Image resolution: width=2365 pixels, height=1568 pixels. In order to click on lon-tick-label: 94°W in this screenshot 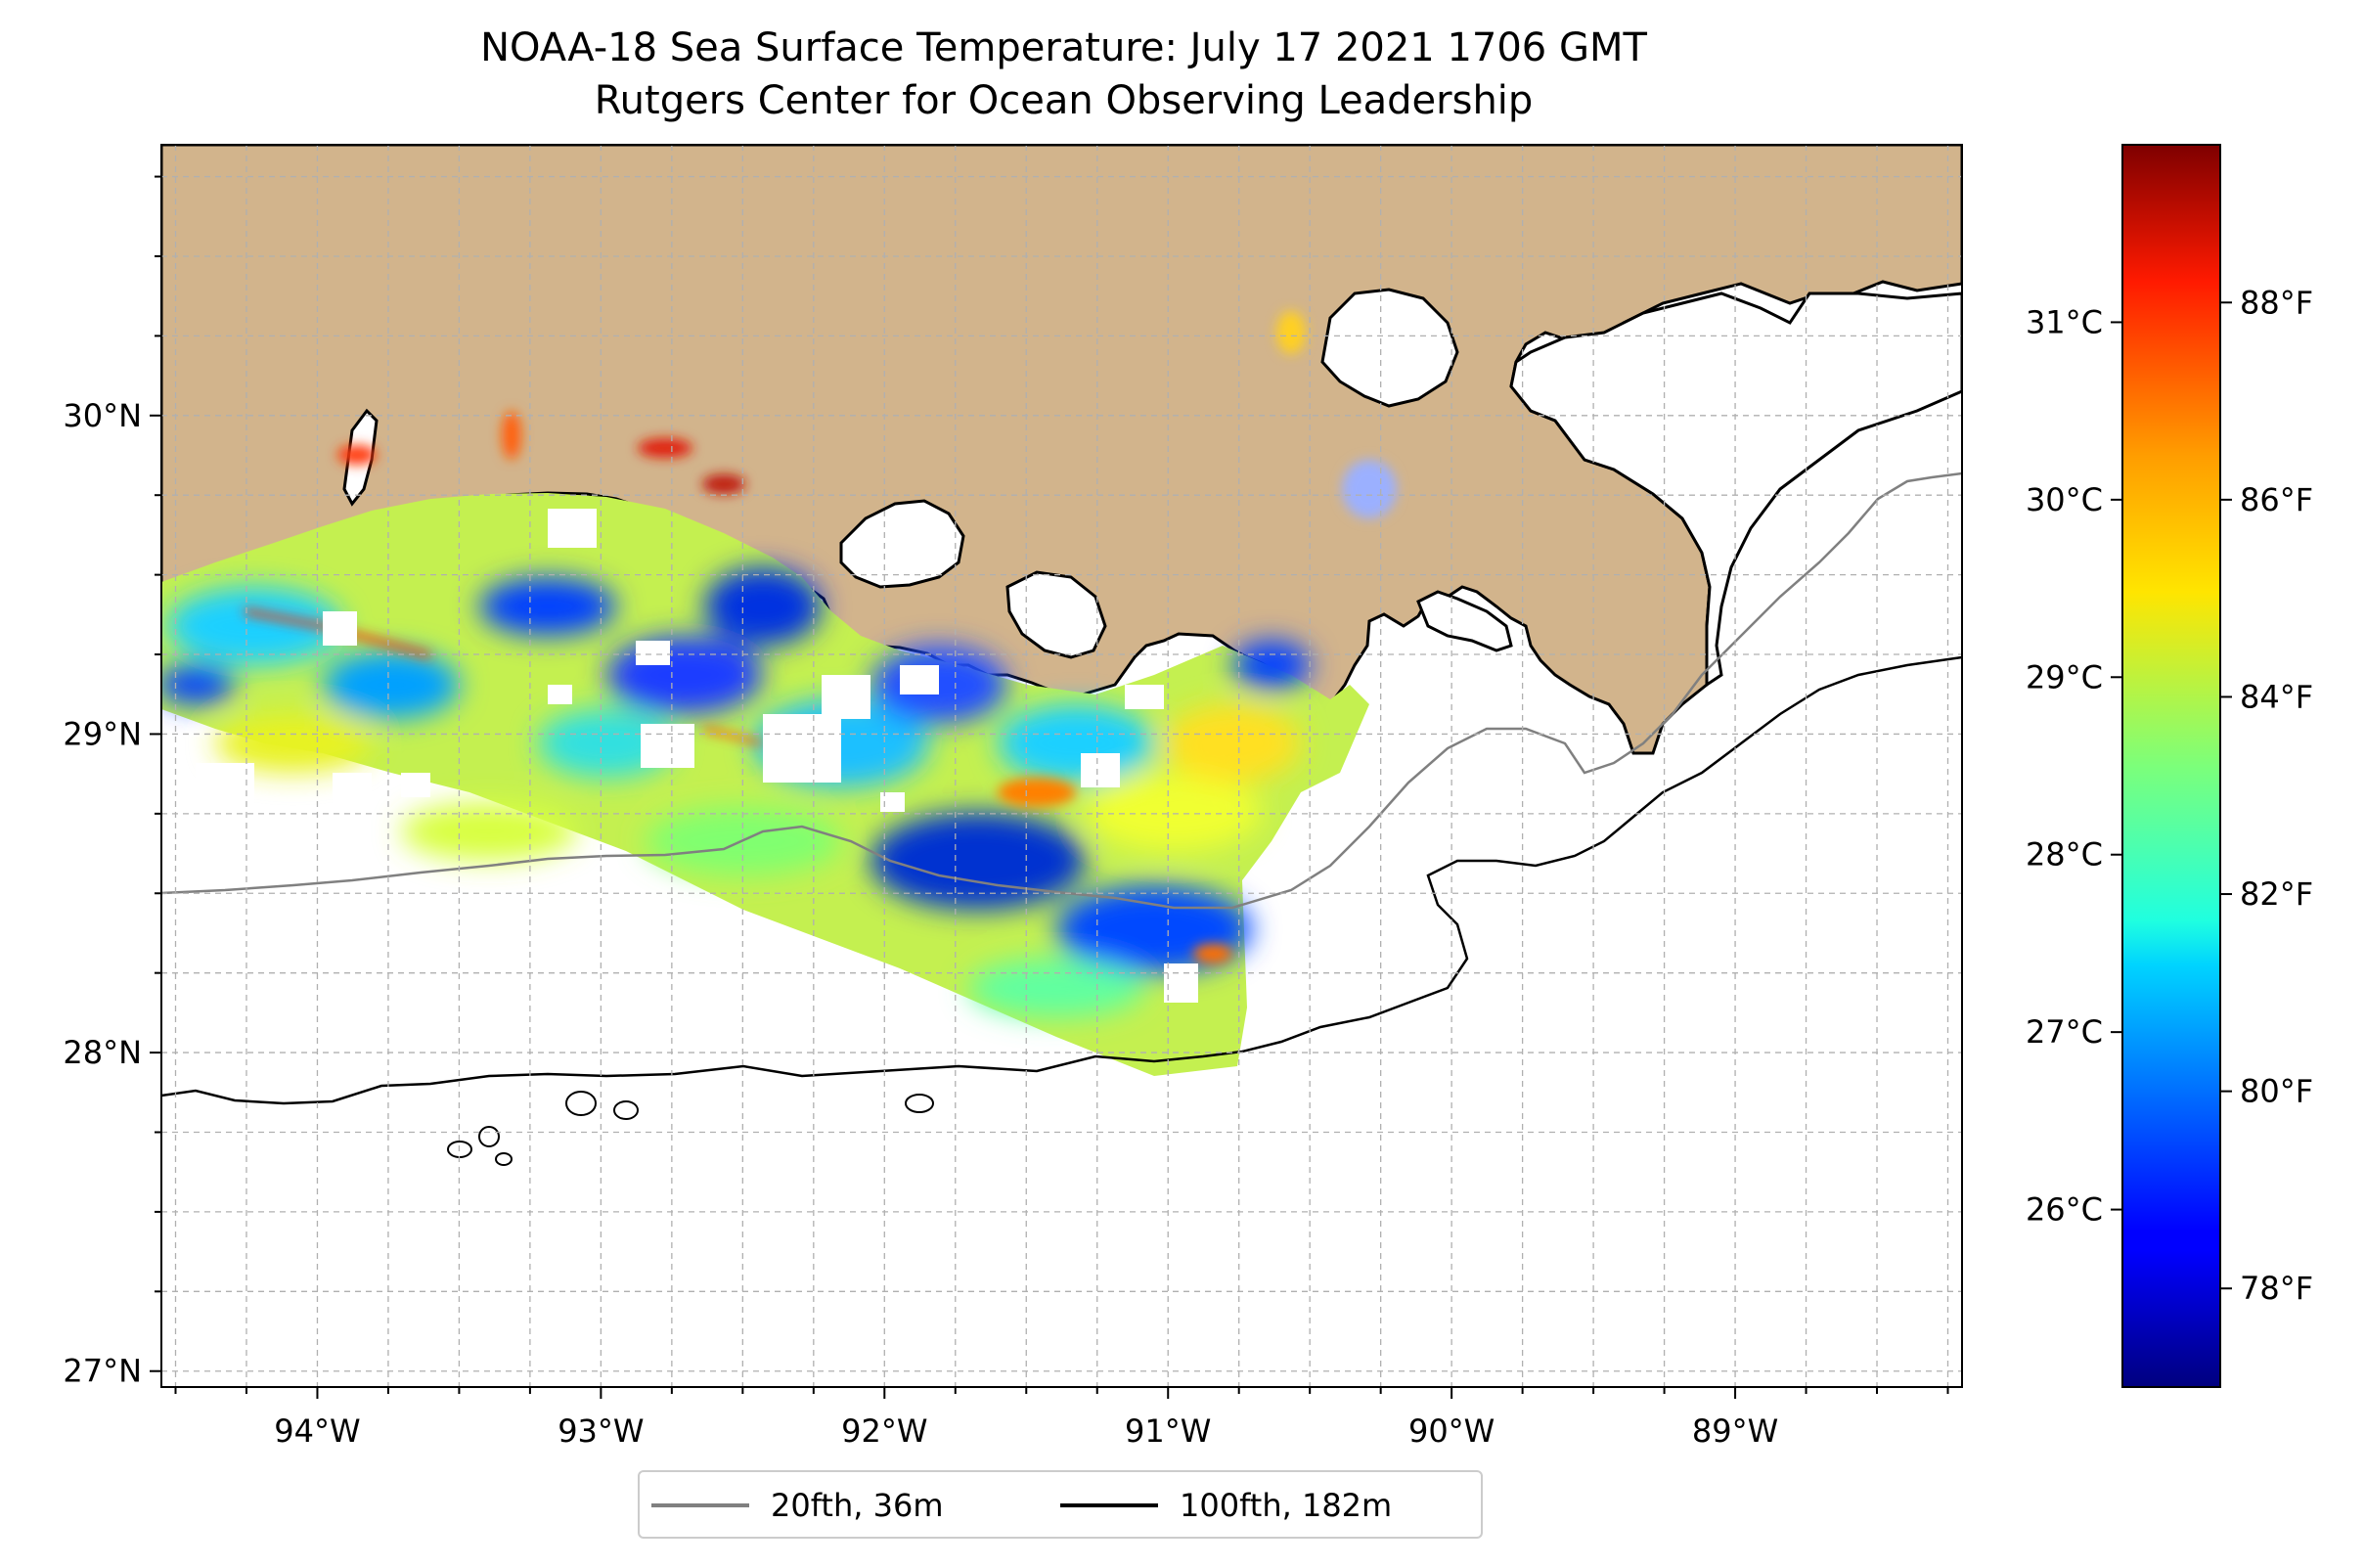, I will do `click(317, 1431)`.